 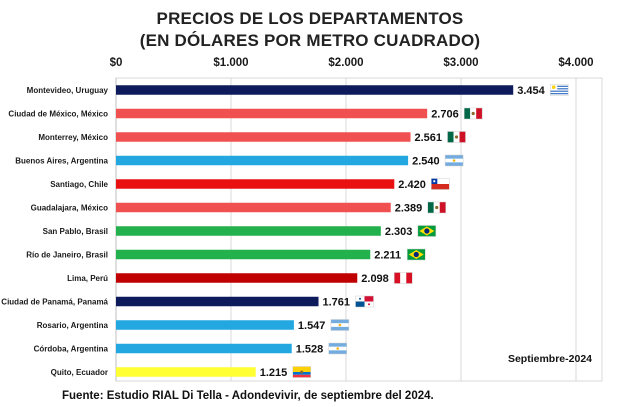 What do you see at coordinates (116, 63) in the screenshot?
I see `x-tick-label: $0` at bounding box center [116, 63].